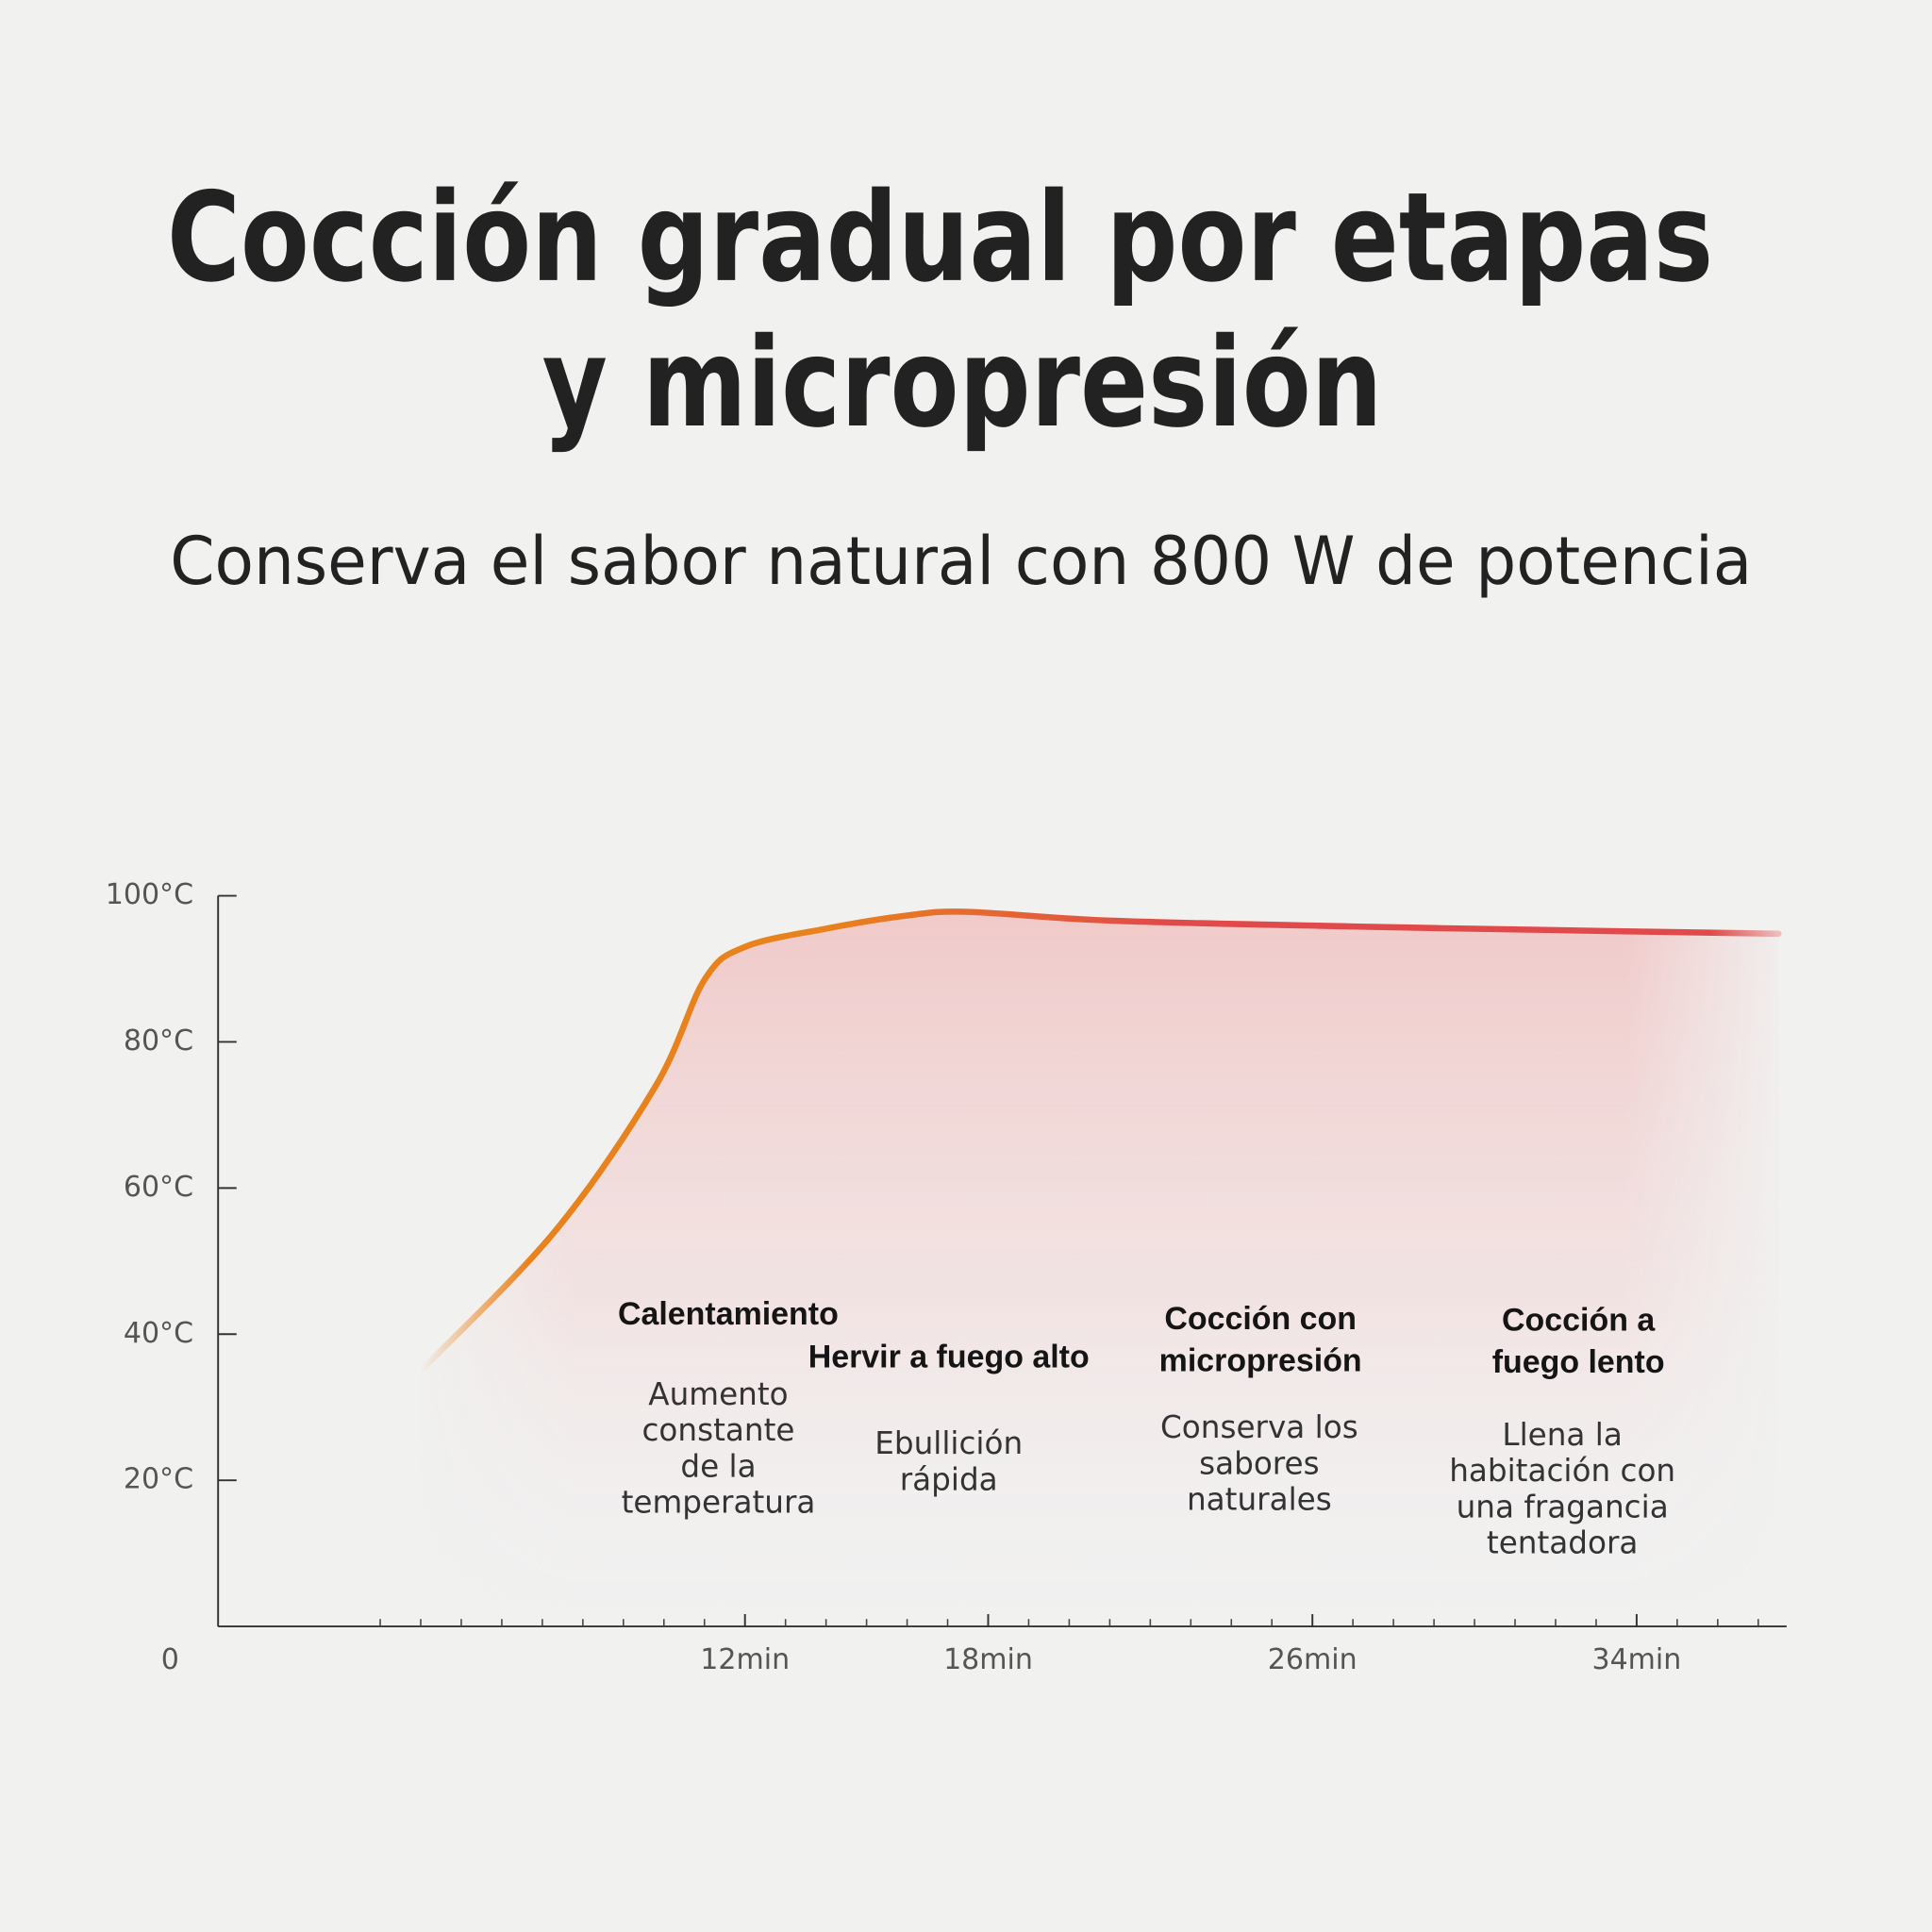 Image resolution: width=1932 pixels, height=1932 pixels. I want to click on stage-title: Cocción con, so click(1260, 1319).